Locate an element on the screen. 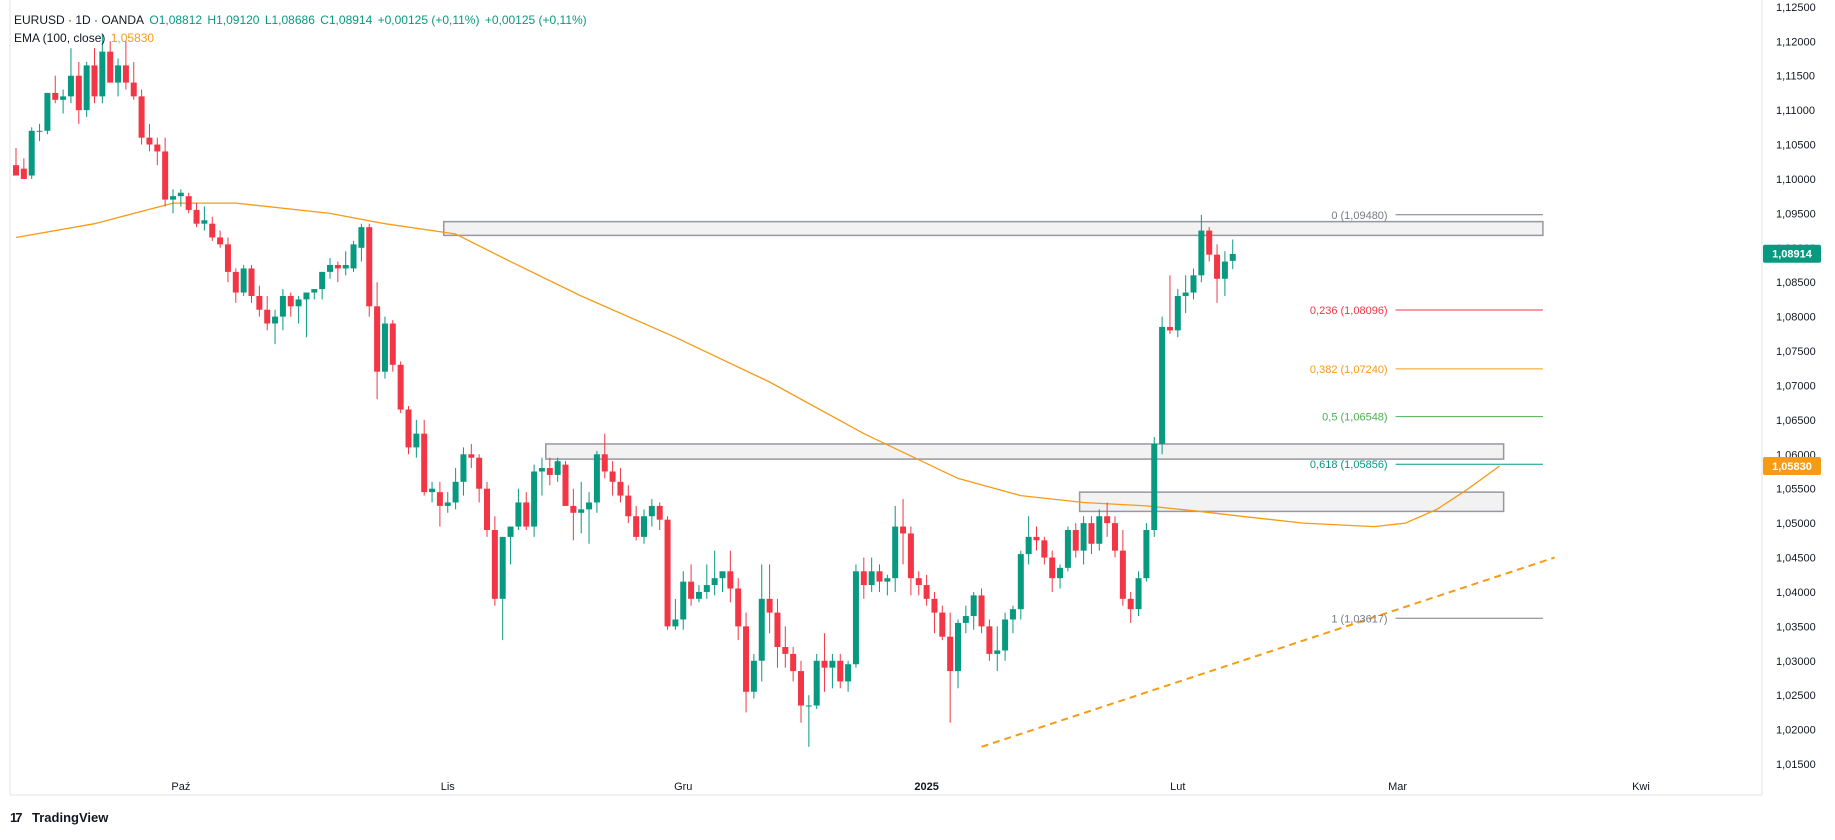 This screenshot has height=840, width=1835. trendline is located at coordinates (1268, 652).